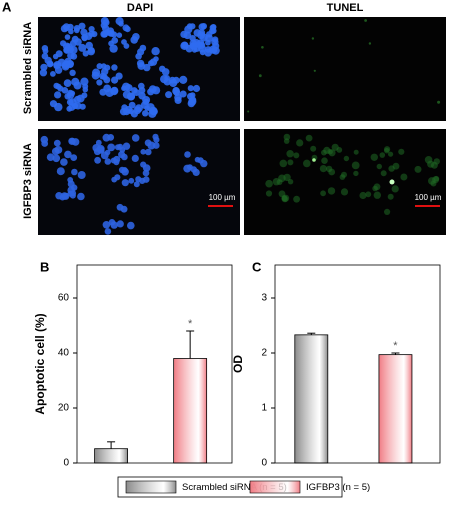 The height and width of the screenshot is (505, 451). Describe the element at coordinates (338, 487) in the screenshot. I see `legend-label: IGFBP3 (n = 5)` at that location.